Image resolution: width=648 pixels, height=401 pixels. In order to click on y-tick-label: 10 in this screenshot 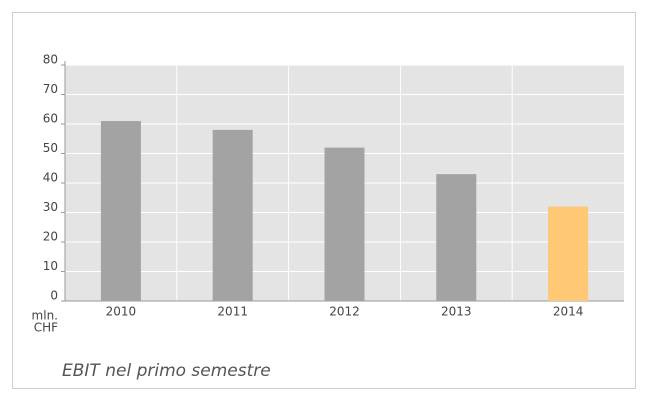, I will do `click(50, 266)`.